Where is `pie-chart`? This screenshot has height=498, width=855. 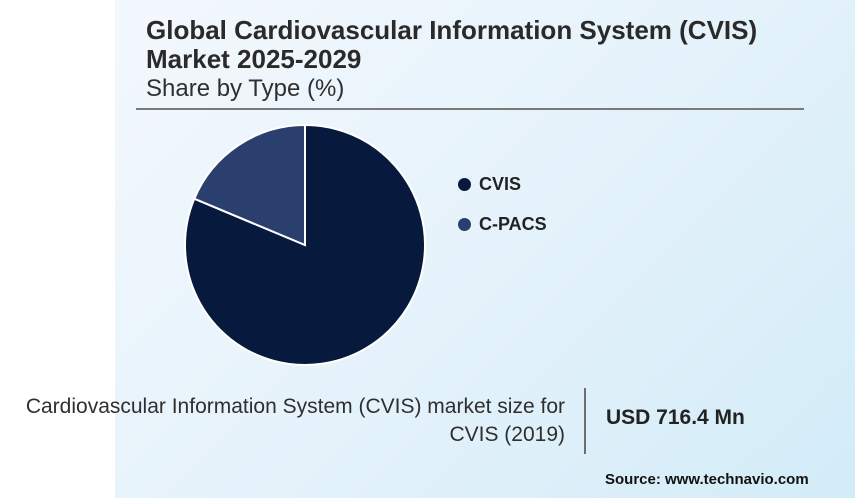 pie-chart is located at coordinates (305, 244).